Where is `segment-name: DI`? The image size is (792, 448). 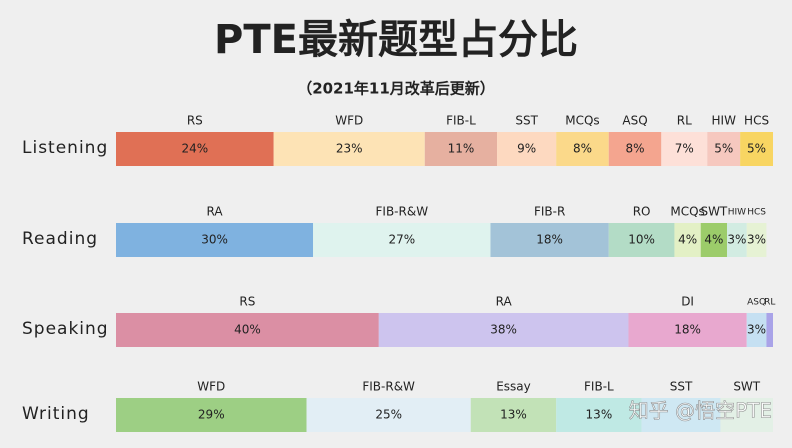
segment-name: DI is located at coordinates (687, 302).